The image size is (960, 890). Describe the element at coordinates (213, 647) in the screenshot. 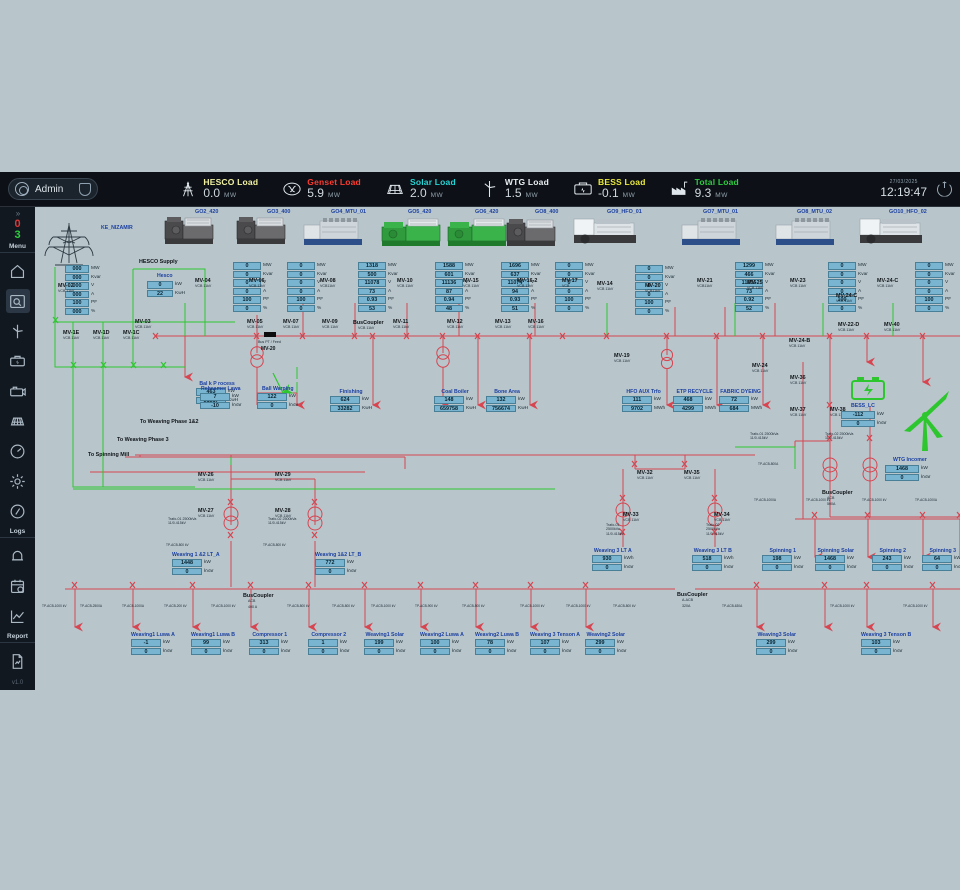

I see `load-meter-table: 99 kW 0 kVar` at that location.